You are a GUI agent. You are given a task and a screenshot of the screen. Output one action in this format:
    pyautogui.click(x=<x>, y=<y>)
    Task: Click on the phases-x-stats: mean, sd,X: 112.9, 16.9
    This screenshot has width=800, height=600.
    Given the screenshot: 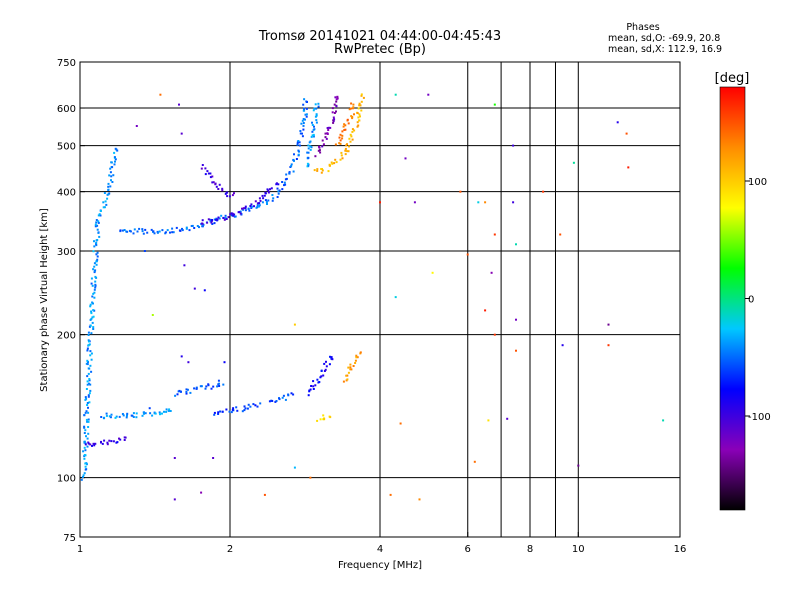 What is the action you would take?
    pyautogui.click(x=665, y=49)
    